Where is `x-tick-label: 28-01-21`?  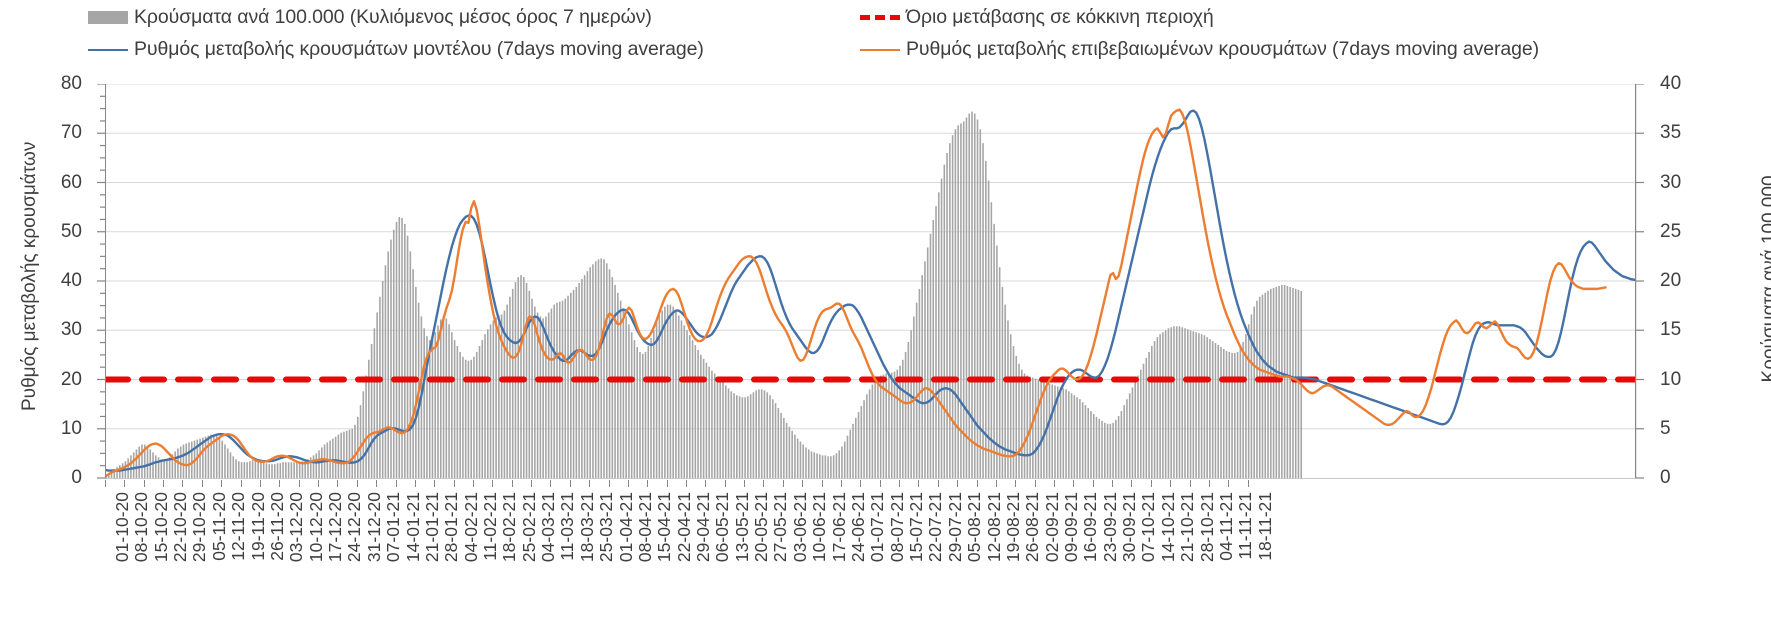 x-tick-label: 28-01-21 is located at coordinates (451, 527).